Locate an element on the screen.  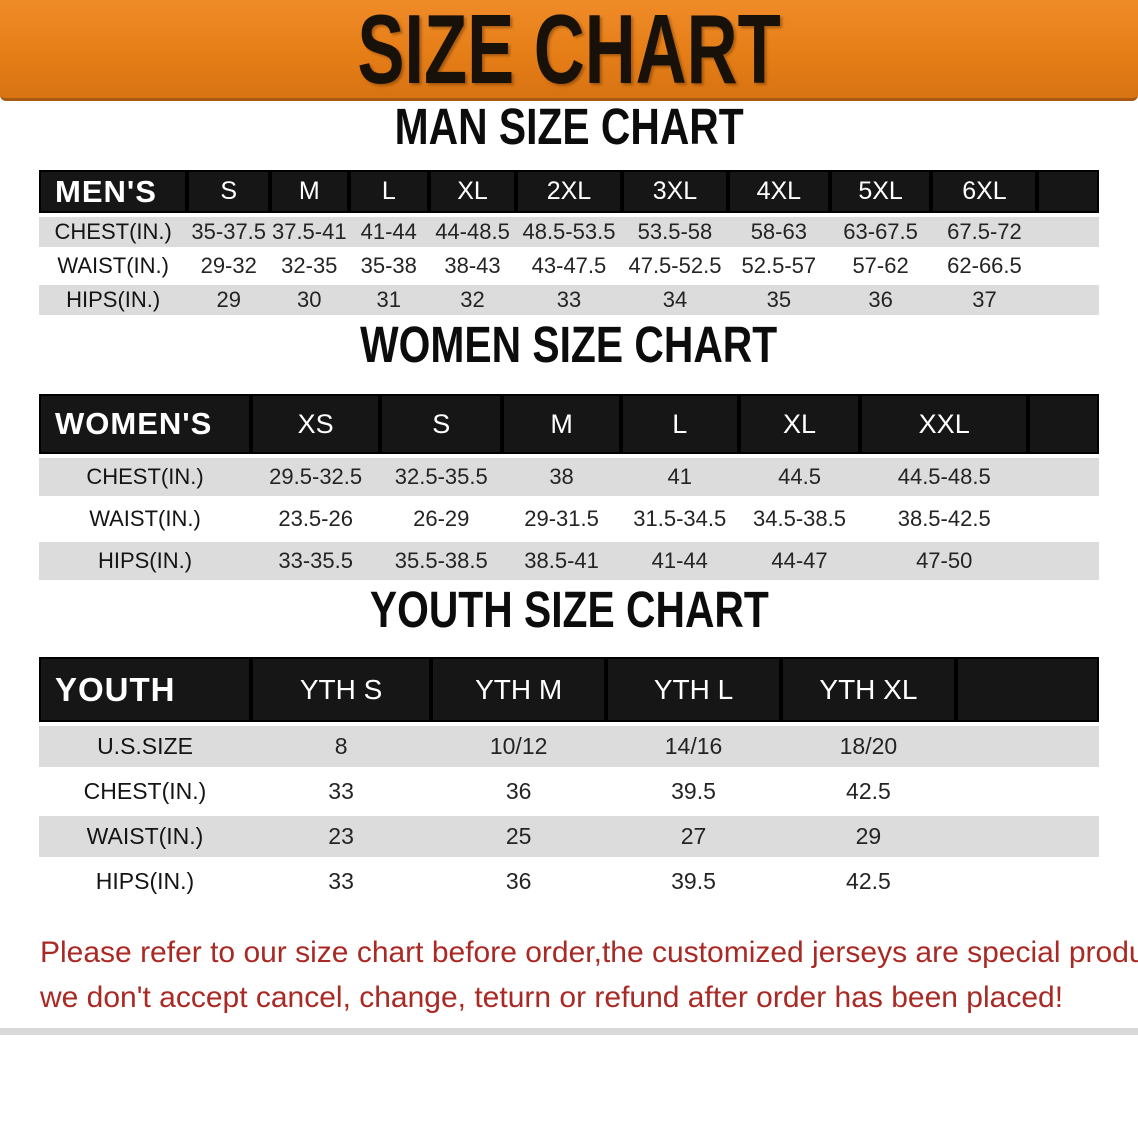
size-value: 38.5-42.5 is located at coordinates (944, 519).